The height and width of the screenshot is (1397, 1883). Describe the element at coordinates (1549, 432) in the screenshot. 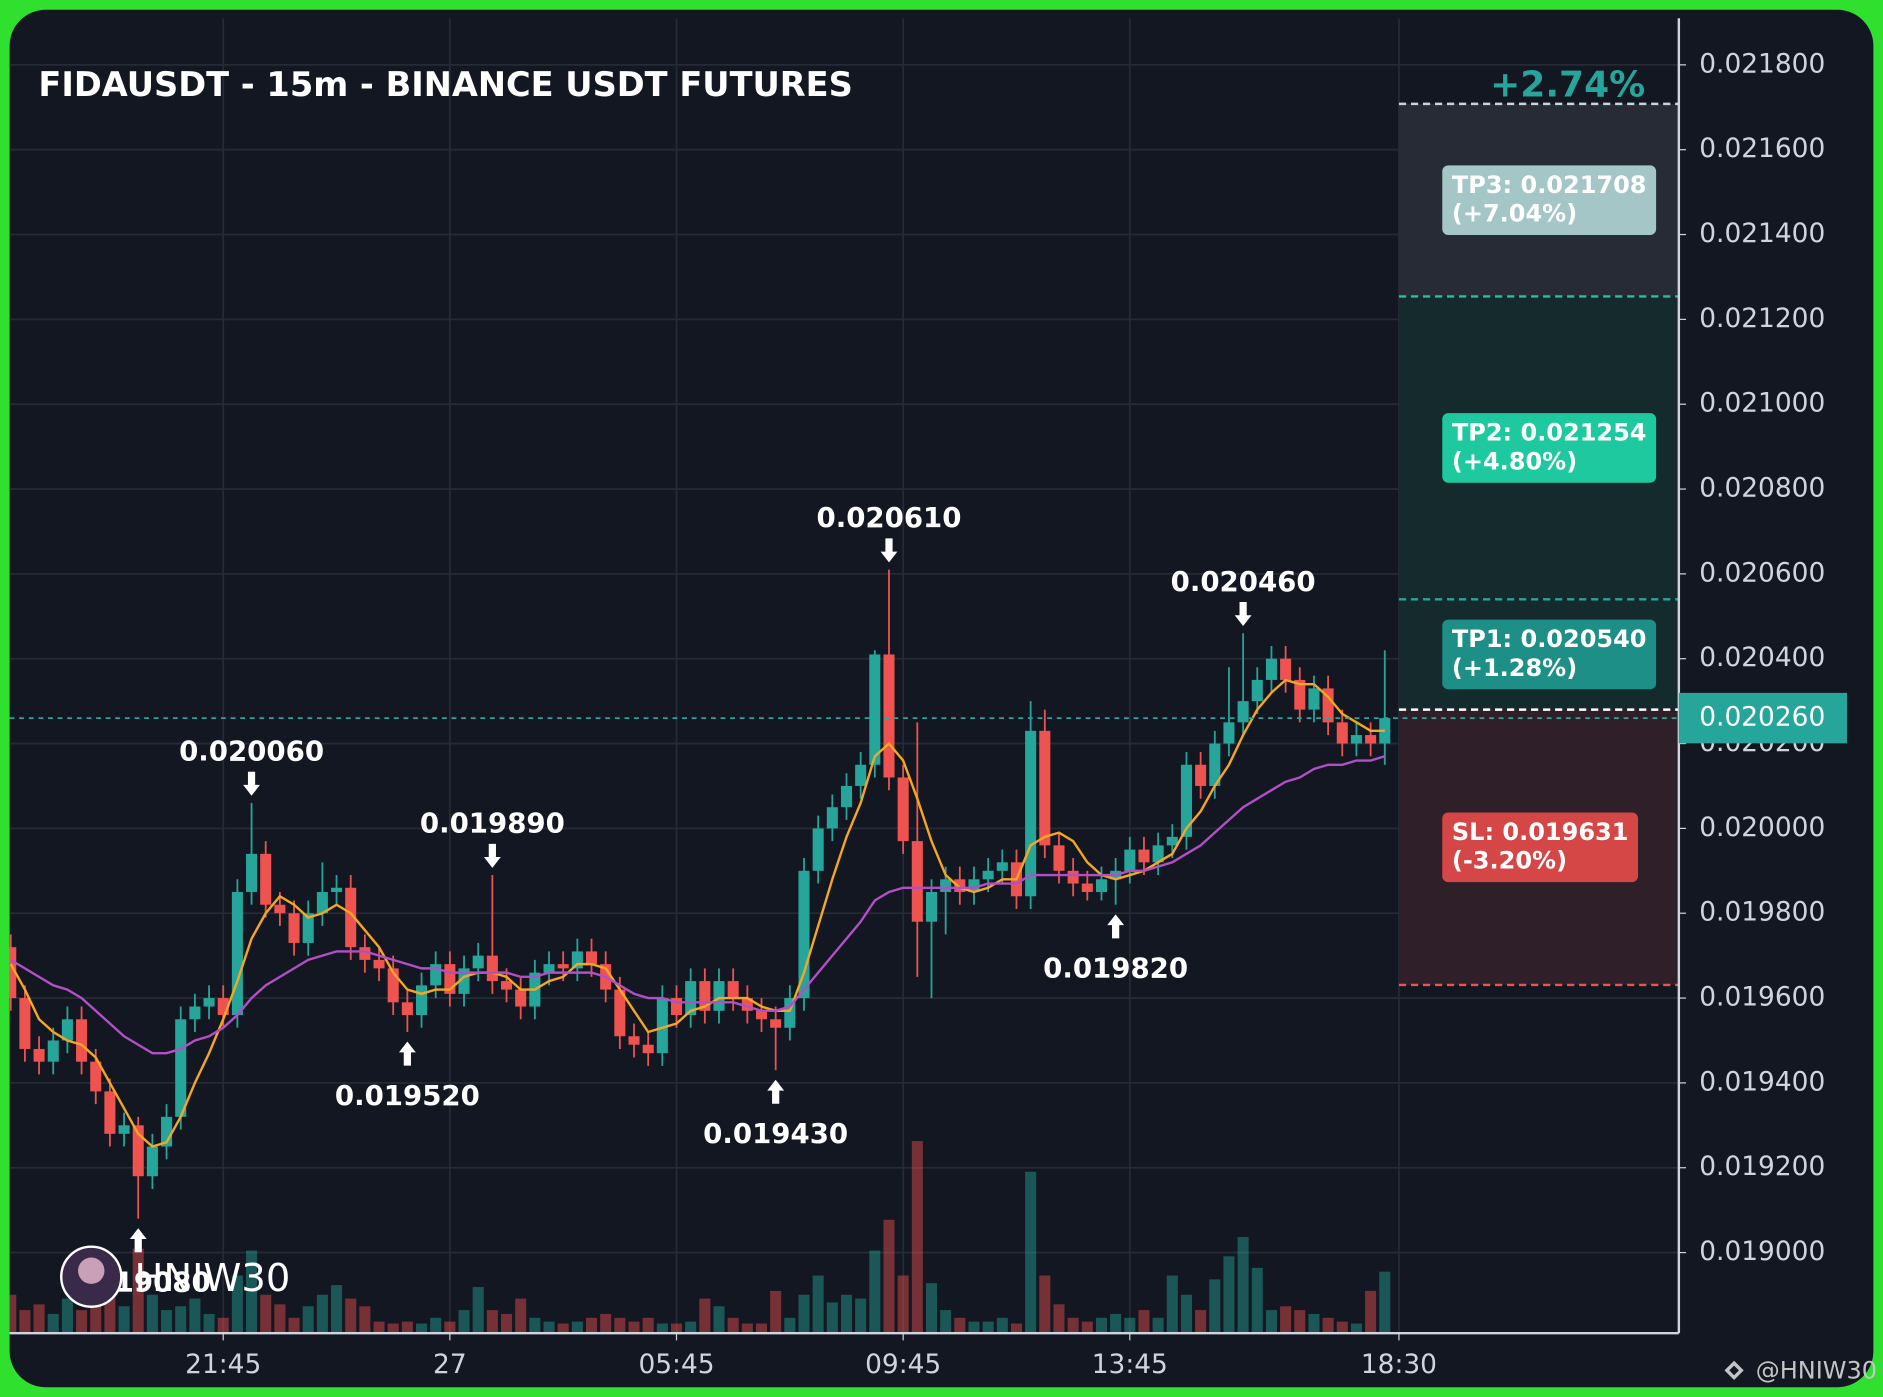

I see `level-label: TP2: 0.021254` at that location.